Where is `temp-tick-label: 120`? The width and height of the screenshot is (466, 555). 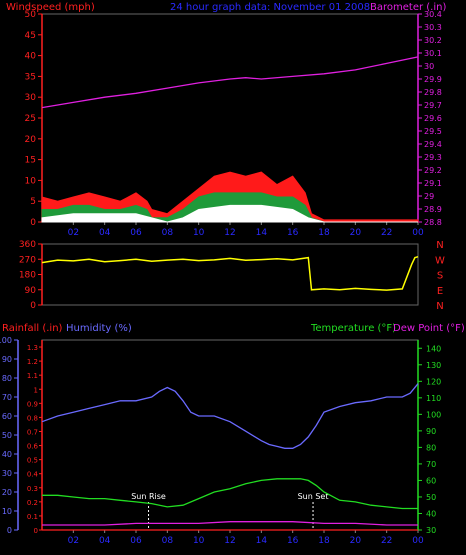 temp-tick-label: 120 is located at coordinates (433, 381).